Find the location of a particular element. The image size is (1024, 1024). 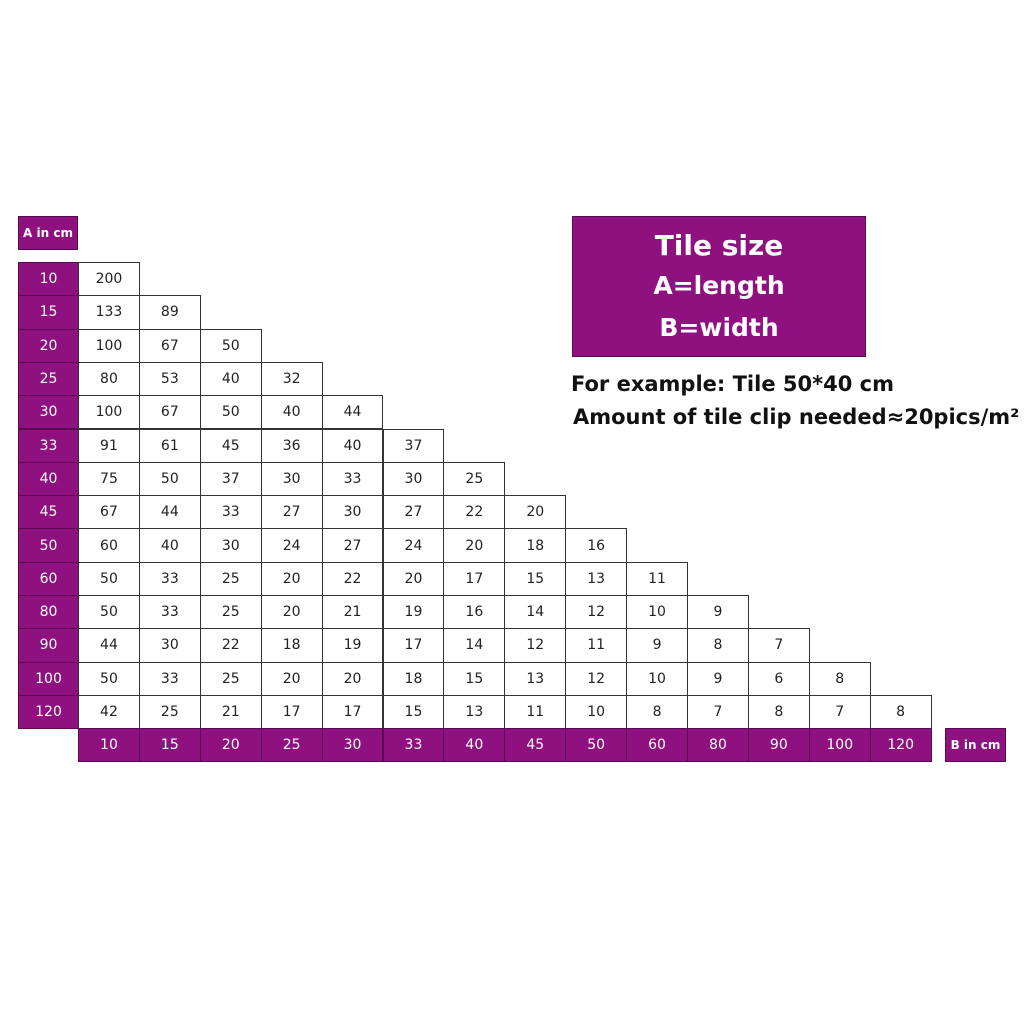

row-header-a: 80 is located at coordinates (48, 612).